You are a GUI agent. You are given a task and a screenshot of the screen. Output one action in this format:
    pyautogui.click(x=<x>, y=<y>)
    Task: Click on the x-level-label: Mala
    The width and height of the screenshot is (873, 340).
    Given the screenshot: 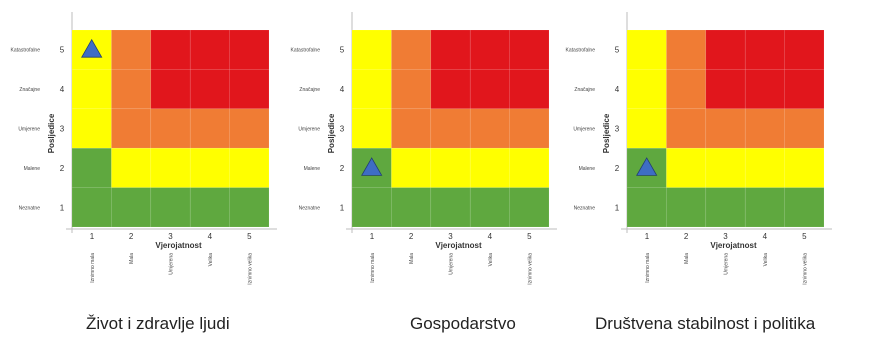 What is the action you would take?
    pyautogui.click(x=132, y=258)
    